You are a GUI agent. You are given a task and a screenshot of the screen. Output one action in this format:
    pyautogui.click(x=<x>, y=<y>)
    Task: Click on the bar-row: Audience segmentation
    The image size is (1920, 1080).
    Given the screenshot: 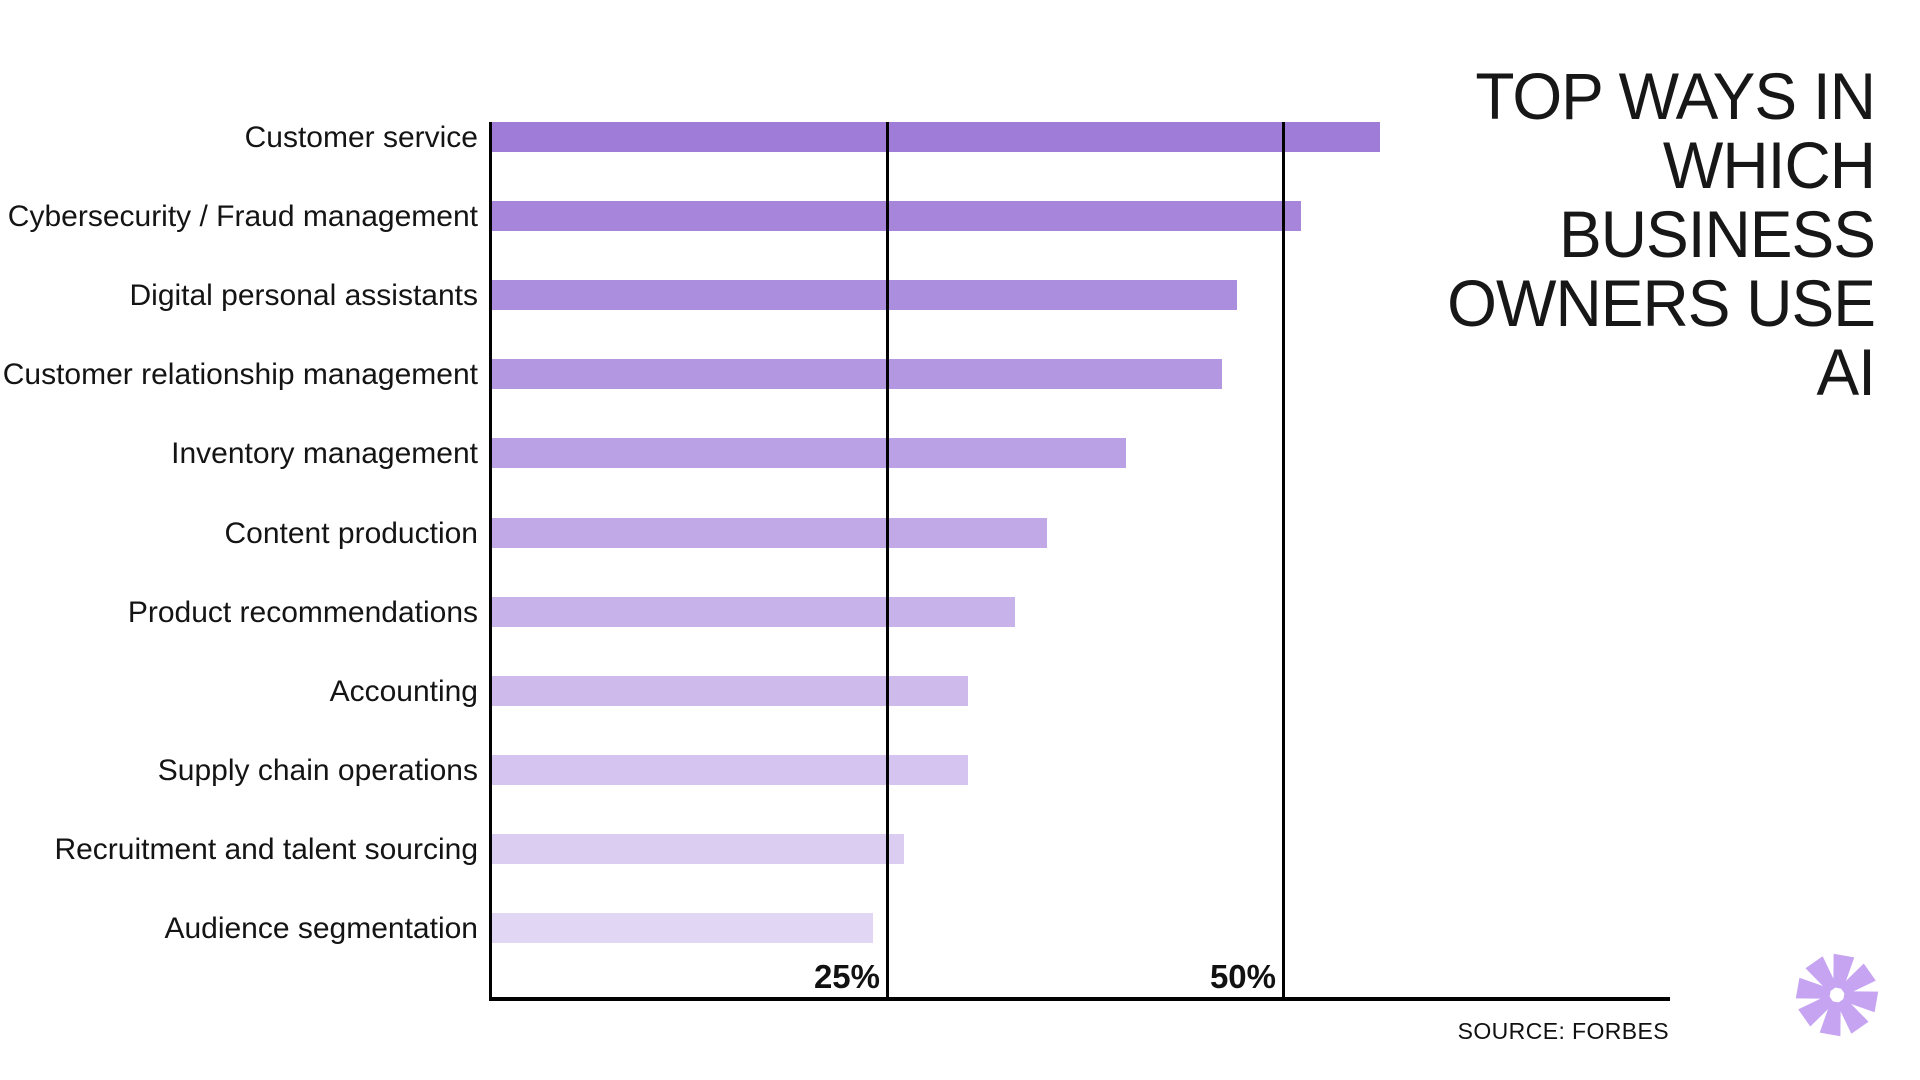 What is the action you would take?
    pyautogui.click(x=960, y=928)
    